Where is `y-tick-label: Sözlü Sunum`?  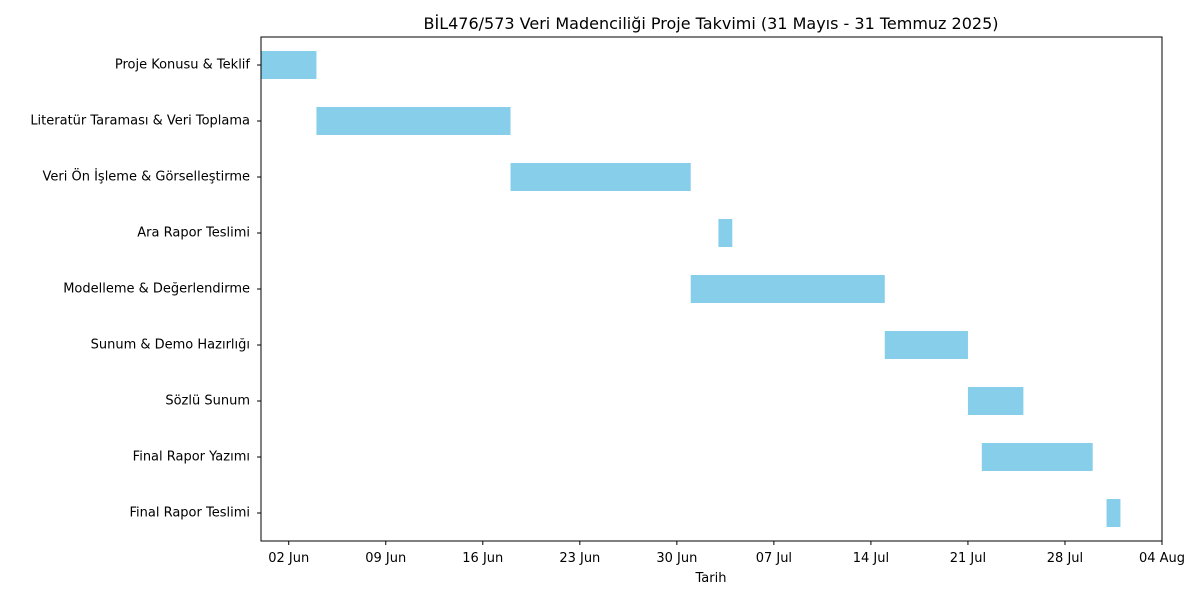
y-tick-label: Sözlü Sunum is located at coordinates (207, 401).